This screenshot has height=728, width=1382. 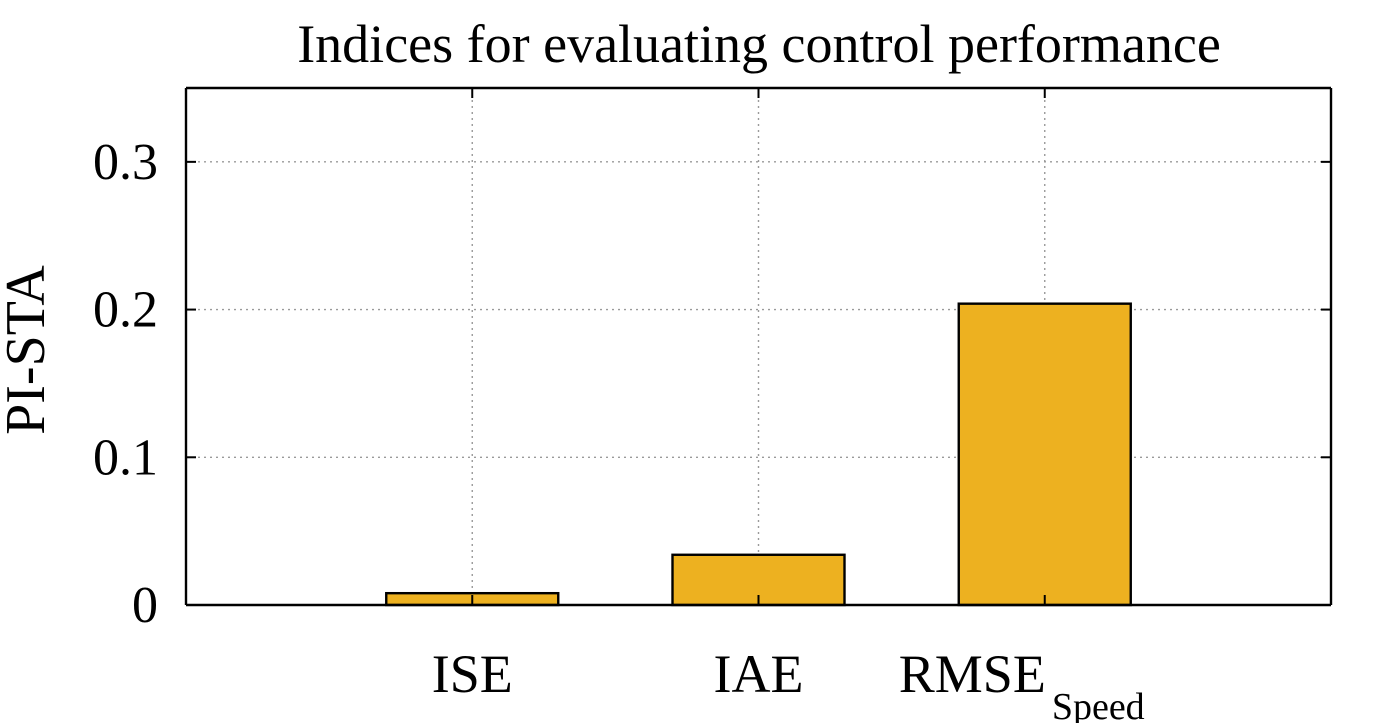 I want to click on y-tick-label: 0.2, so click(x=125, y=310).